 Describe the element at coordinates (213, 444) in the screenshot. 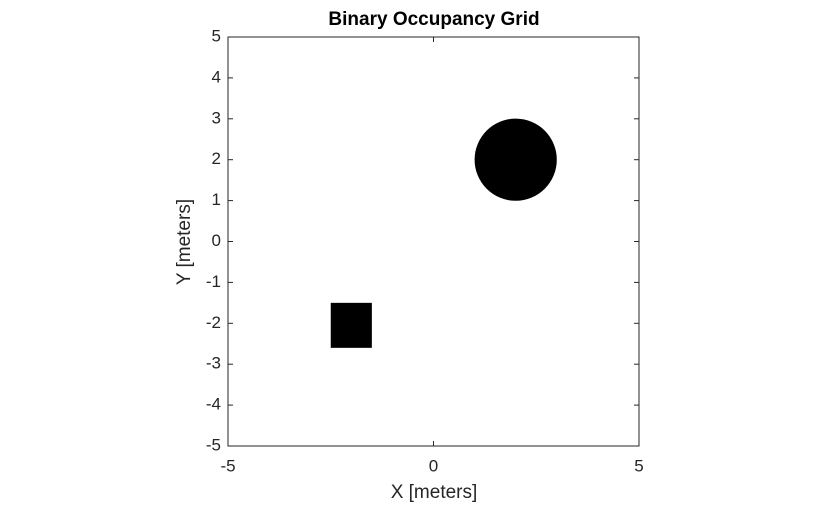

I see `y-tick-label: -5` at that location.